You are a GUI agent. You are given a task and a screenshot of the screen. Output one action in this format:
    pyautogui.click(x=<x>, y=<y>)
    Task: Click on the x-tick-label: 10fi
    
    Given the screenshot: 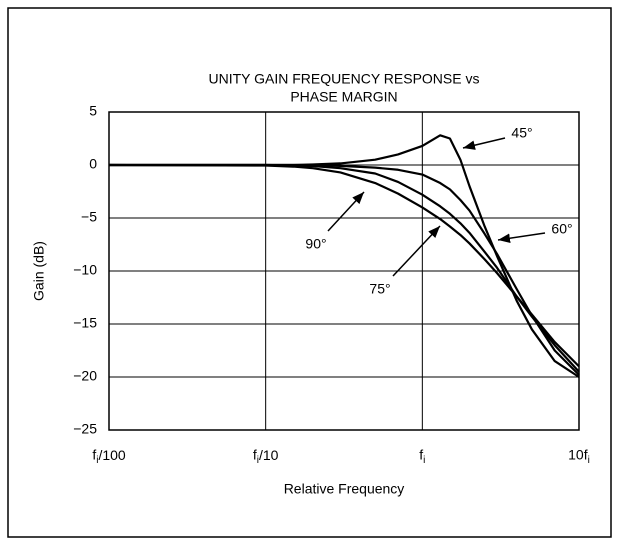 What is the action you would take?
    pyautogui.click(x=579, y=456)
    